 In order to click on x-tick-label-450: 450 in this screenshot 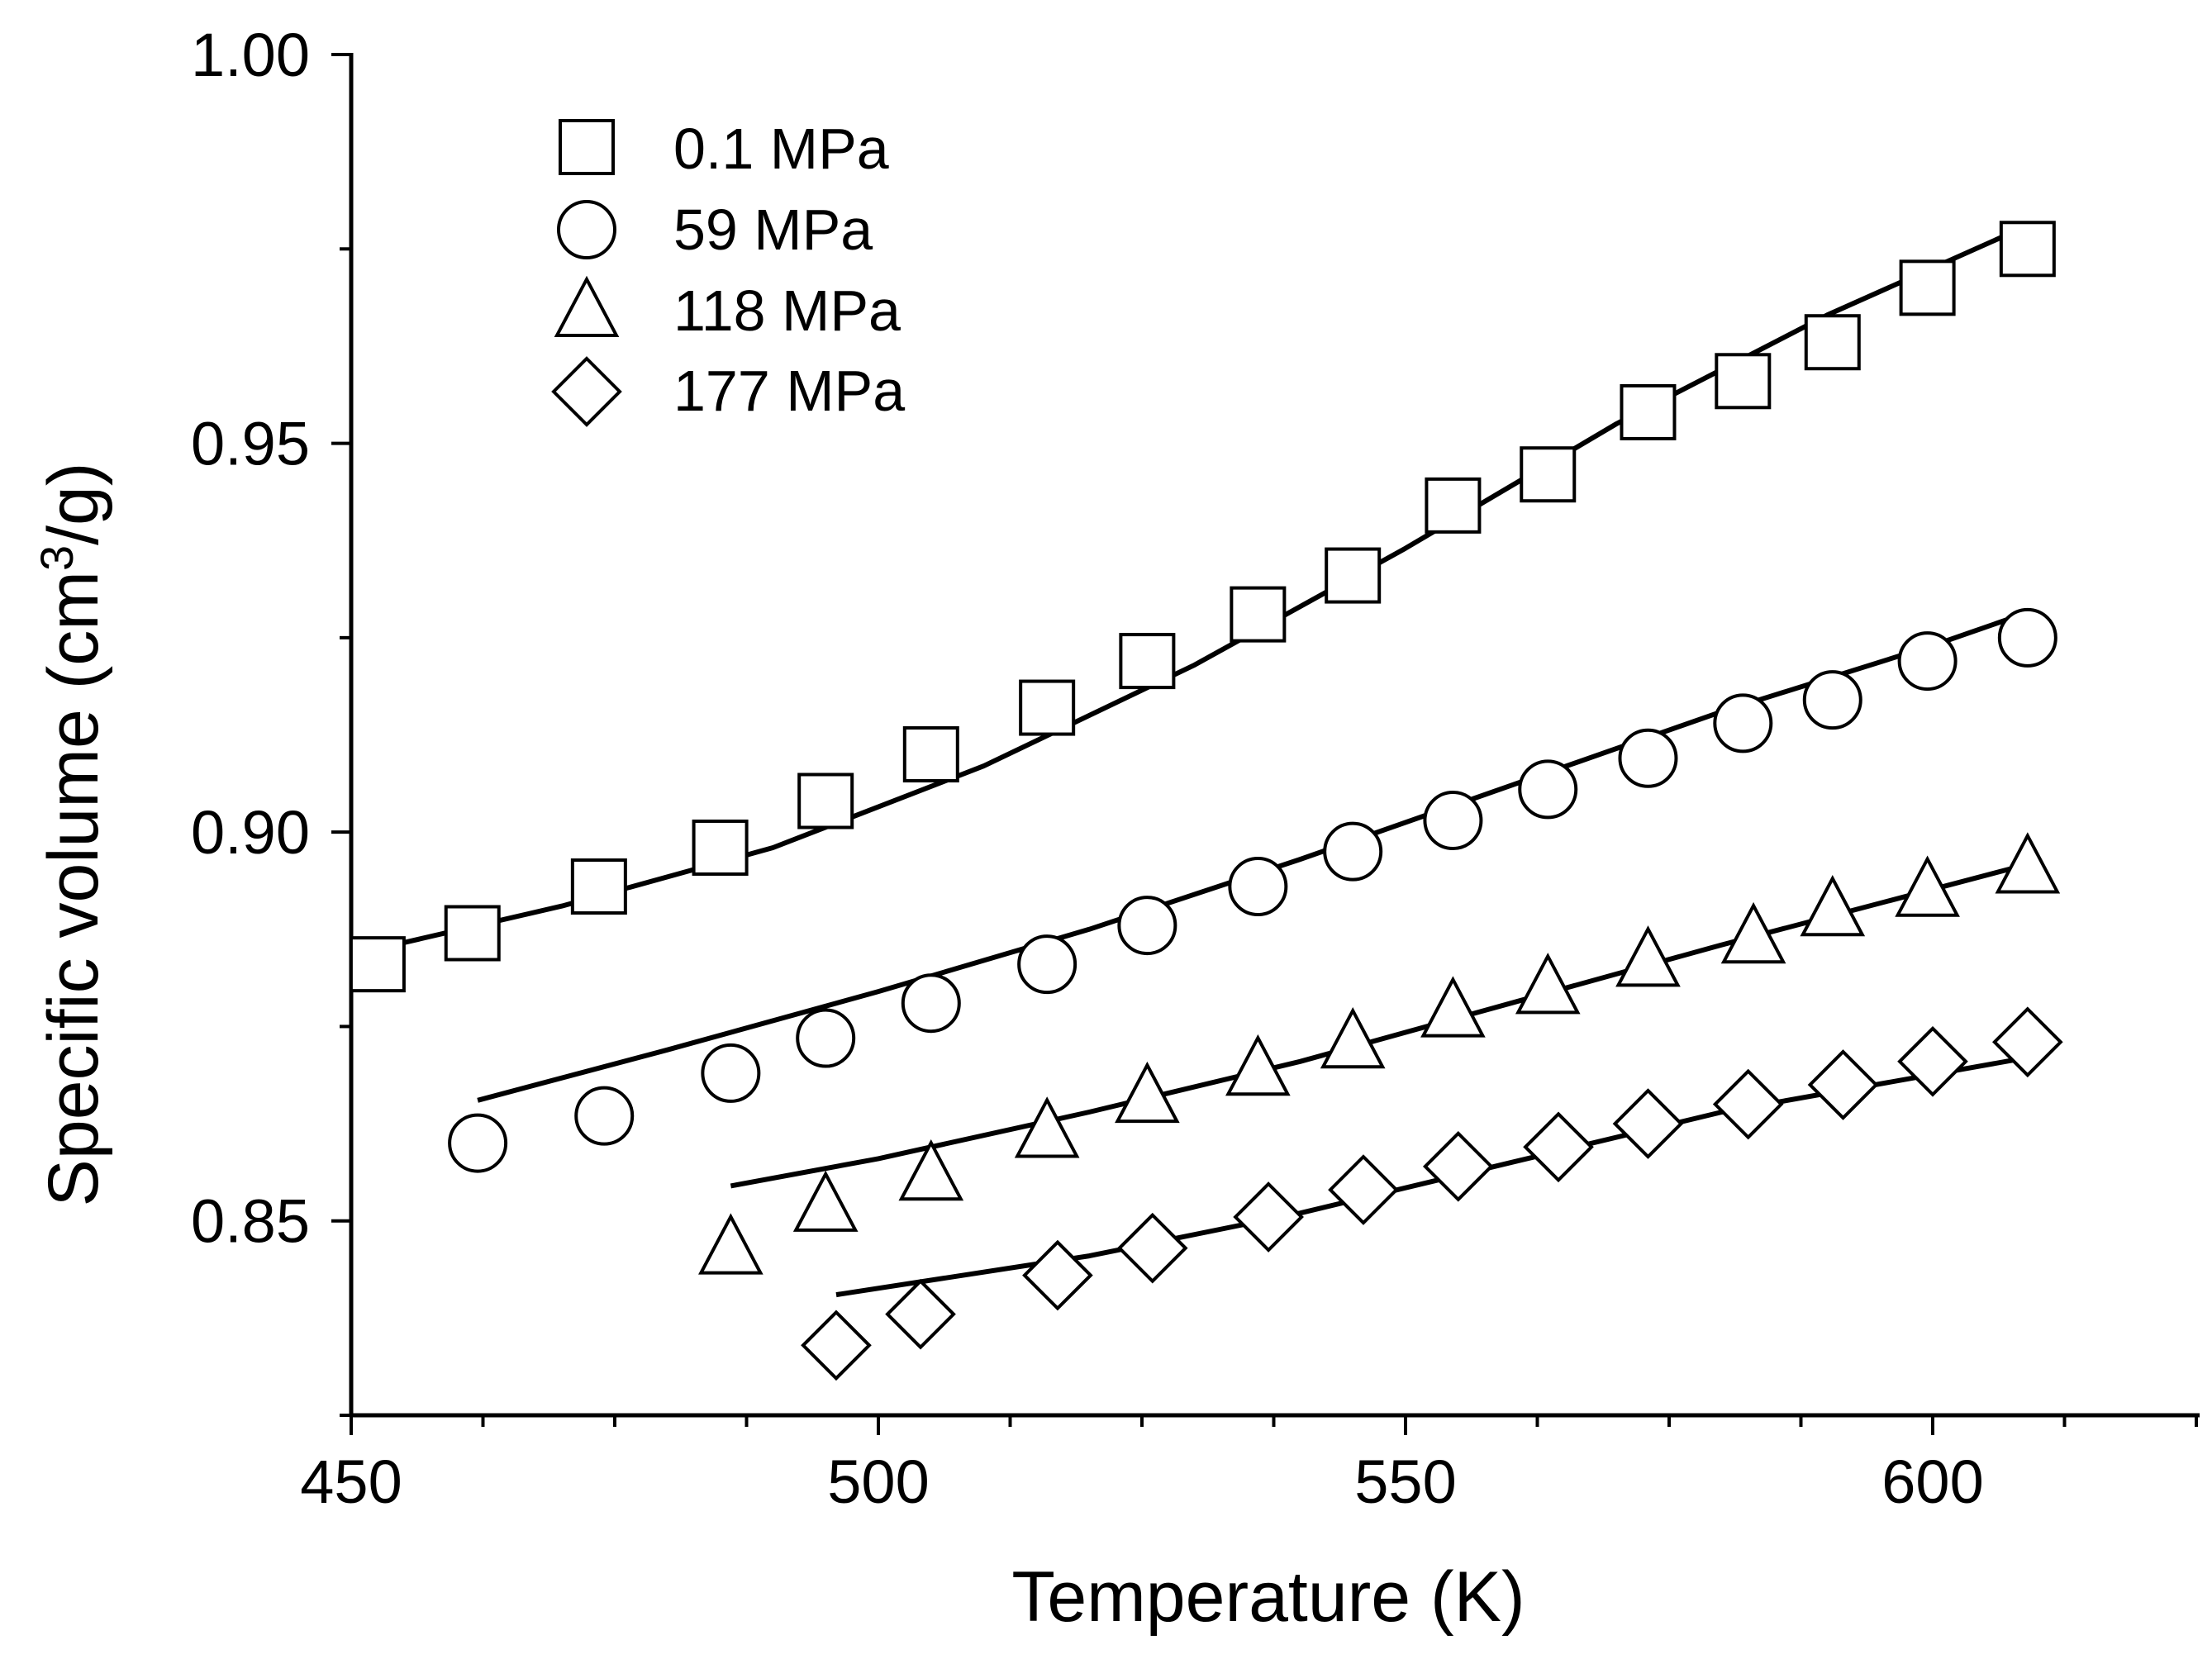, I will do `click(351, 1481)`.